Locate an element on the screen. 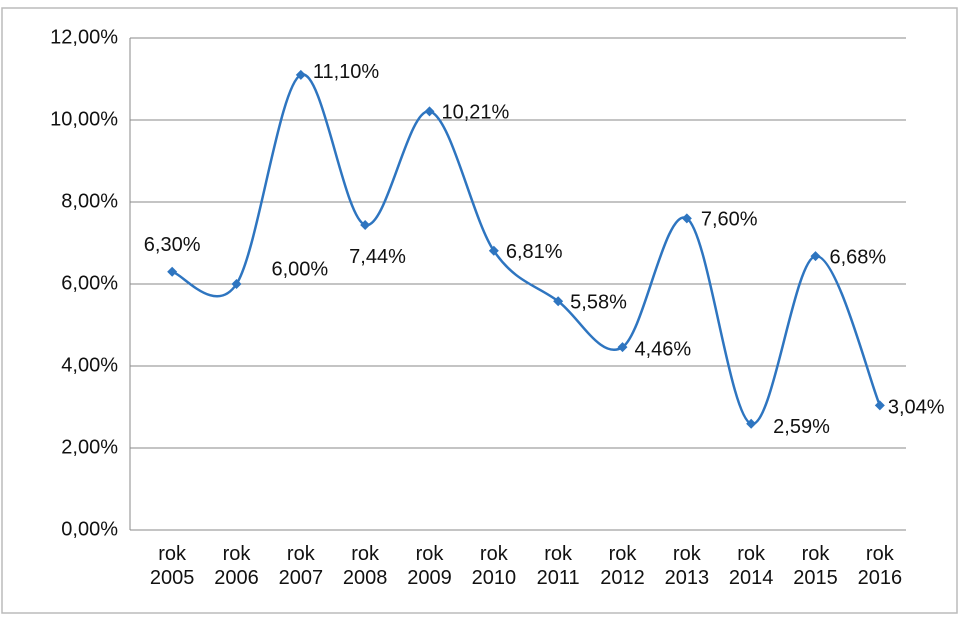  x-tick-label: rok 2009 is located at coordinates (429, 566).